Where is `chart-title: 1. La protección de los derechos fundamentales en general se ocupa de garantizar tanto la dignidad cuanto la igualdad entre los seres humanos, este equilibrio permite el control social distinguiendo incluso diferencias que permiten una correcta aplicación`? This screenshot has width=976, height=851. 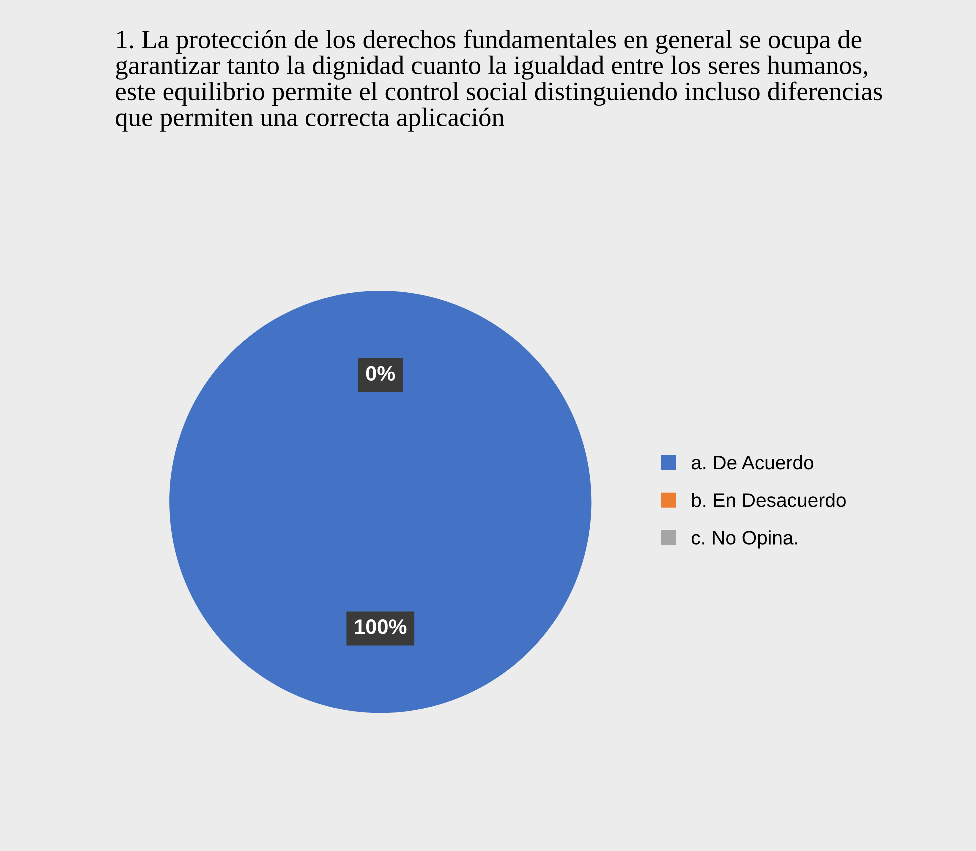 chart-title: 1. La protección de los derechos fundamentales en general se ocupa de garantizar tanto la dignidad cuanto la igualdad entre los seres humanos, este equilibrio permite el control social distinguiendo incluso diferencias que permiten una correcta aplicación is located at coordinates (499, 81).